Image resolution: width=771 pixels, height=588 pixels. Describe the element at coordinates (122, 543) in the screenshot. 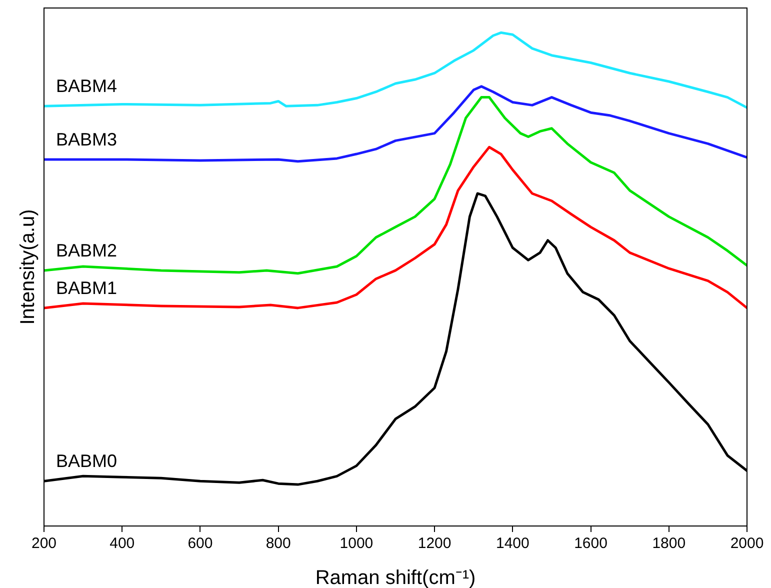

I see `x-tick-label: 400` at that location.